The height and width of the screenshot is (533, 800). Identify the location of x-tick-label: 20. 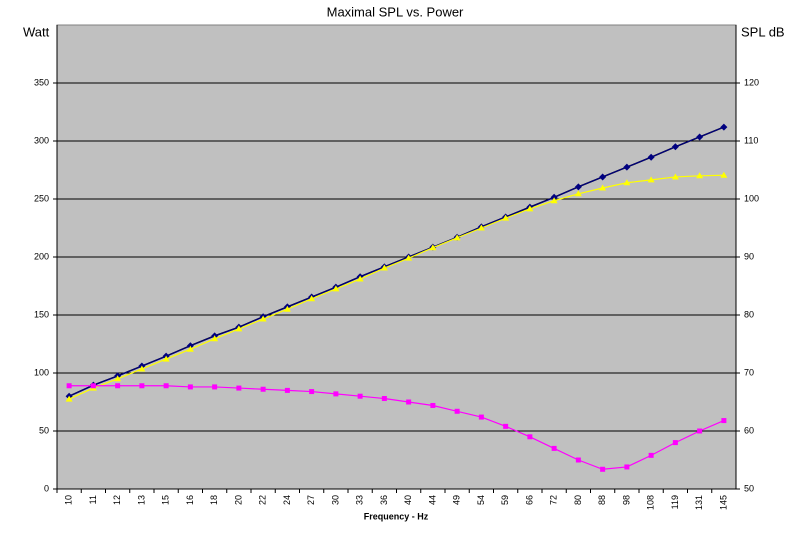
(238, 500).